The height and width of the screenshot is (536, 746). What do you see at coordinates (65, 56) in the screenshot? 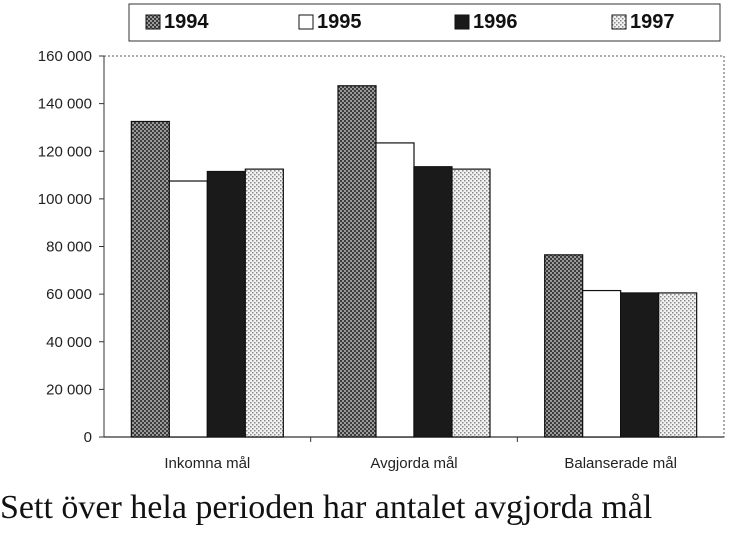
I see `y-tick-label: 160 000` at bounding box center [65, 56].